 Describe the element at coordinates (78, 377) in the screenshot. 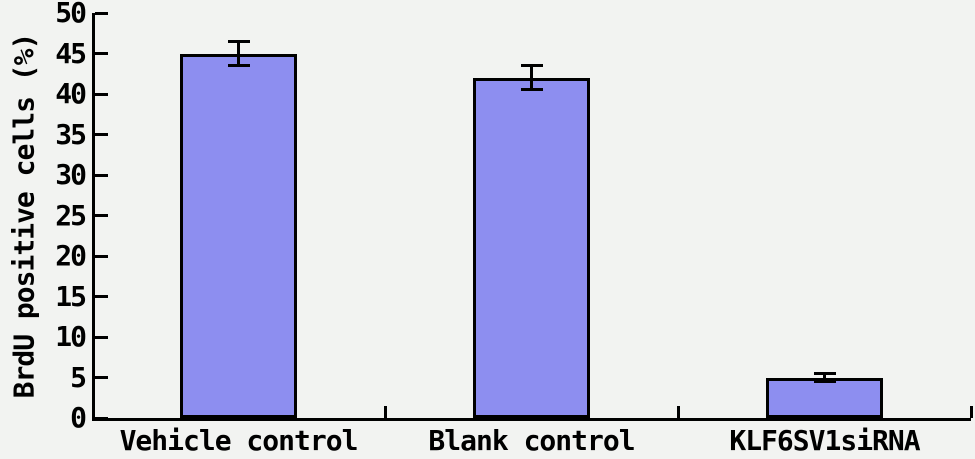

I see `y-tick-label: 5` at that location.